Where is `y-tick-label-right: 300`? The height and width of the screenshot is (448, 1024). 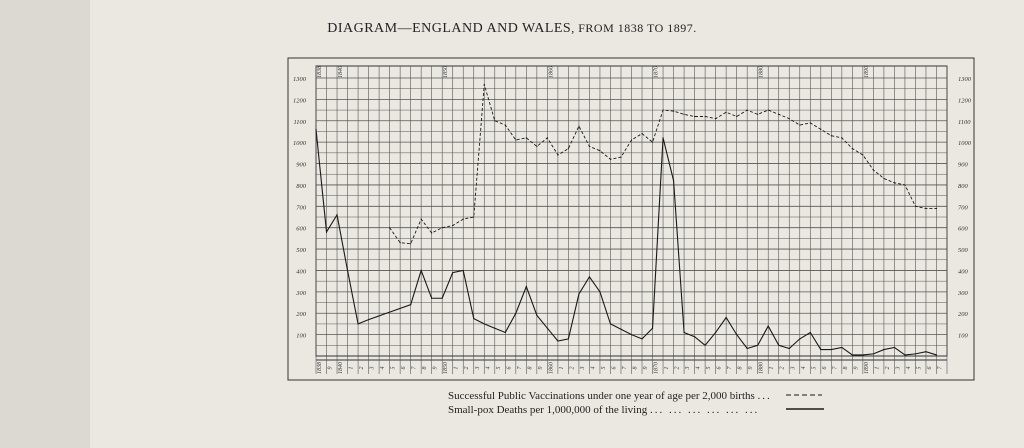
y-tick-label-right: 300 is located at coordinates (963, 293).